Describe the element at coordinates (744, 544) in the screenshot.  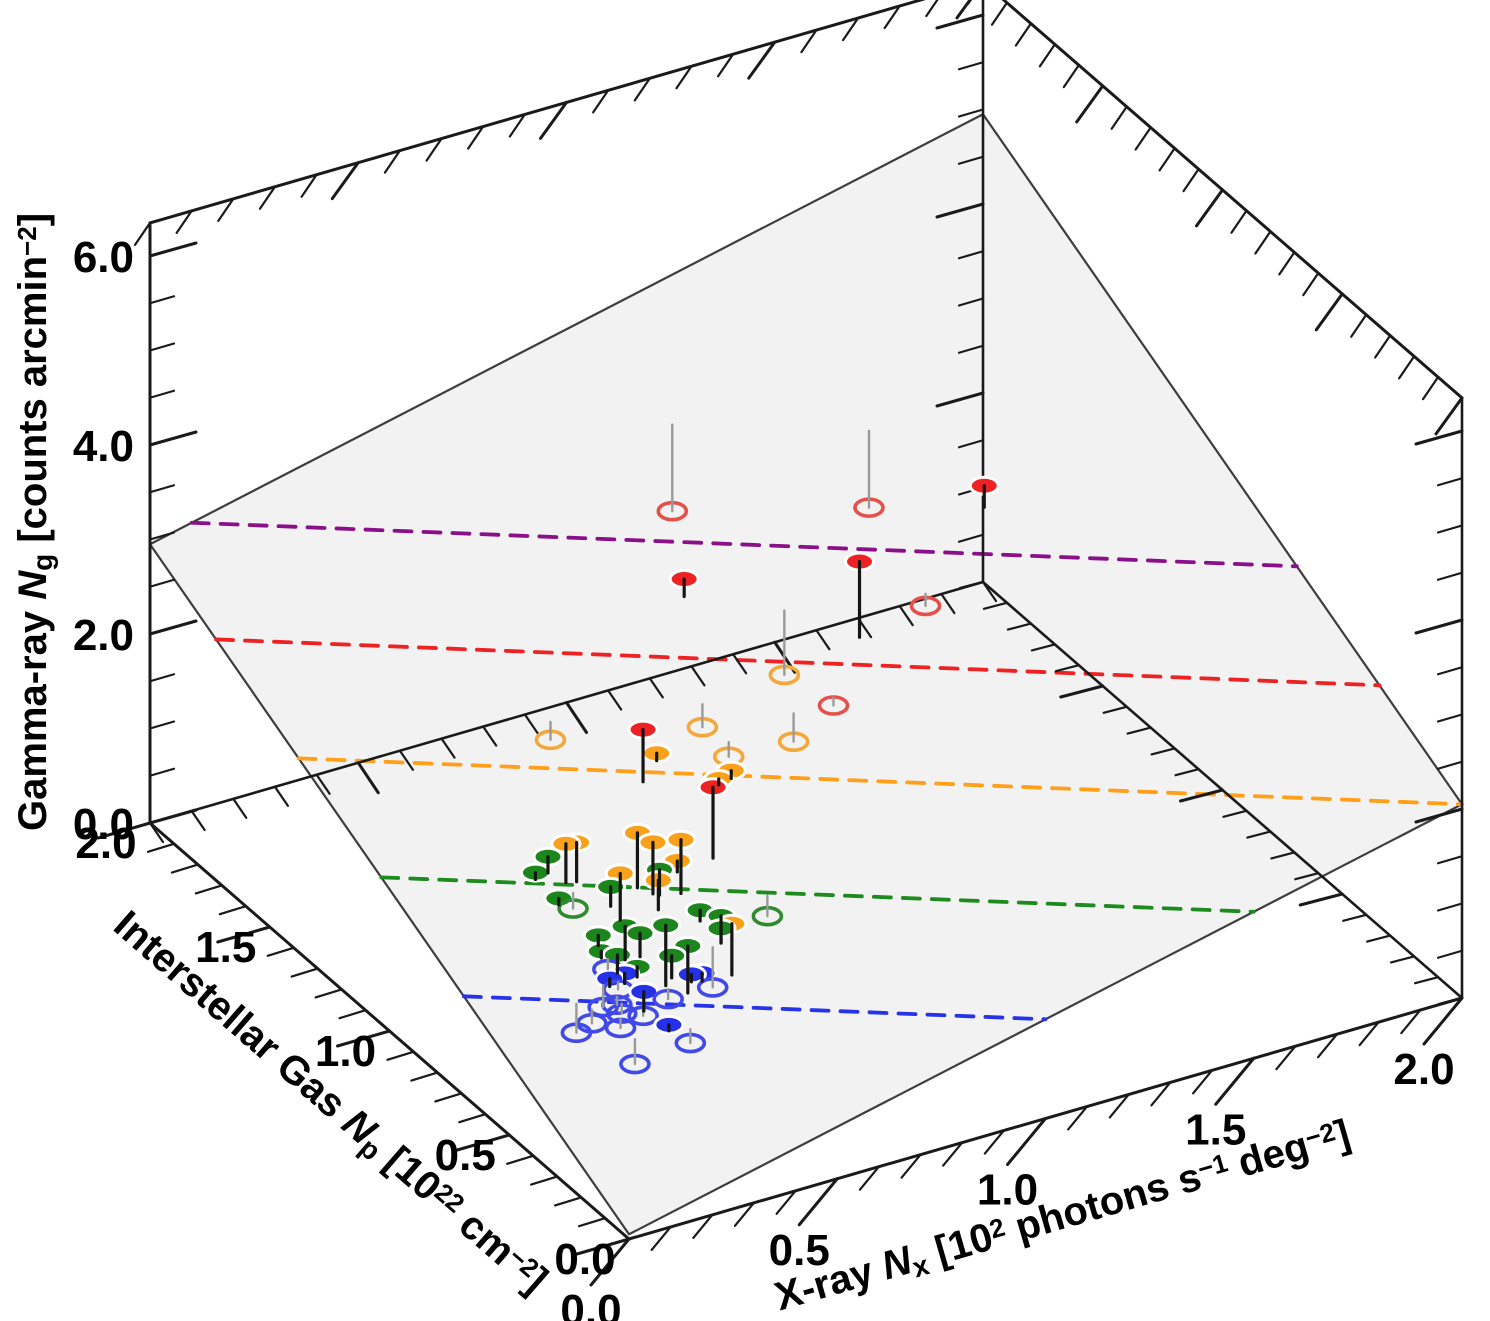
I see `contour-line-level-purple` at that location.